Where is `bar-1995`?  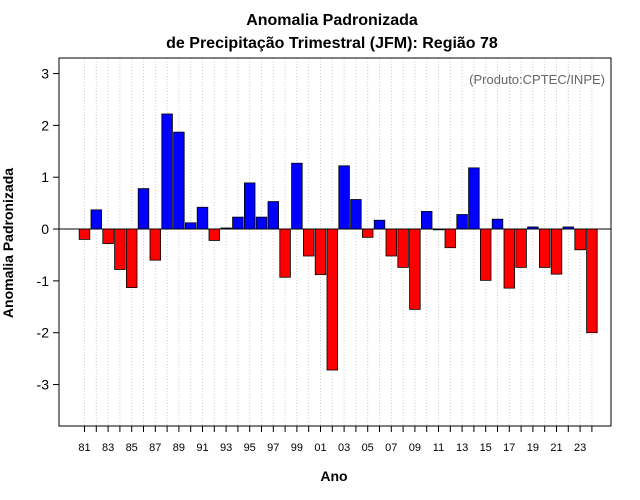
bar-1995 is located at coordinates (249, 206).